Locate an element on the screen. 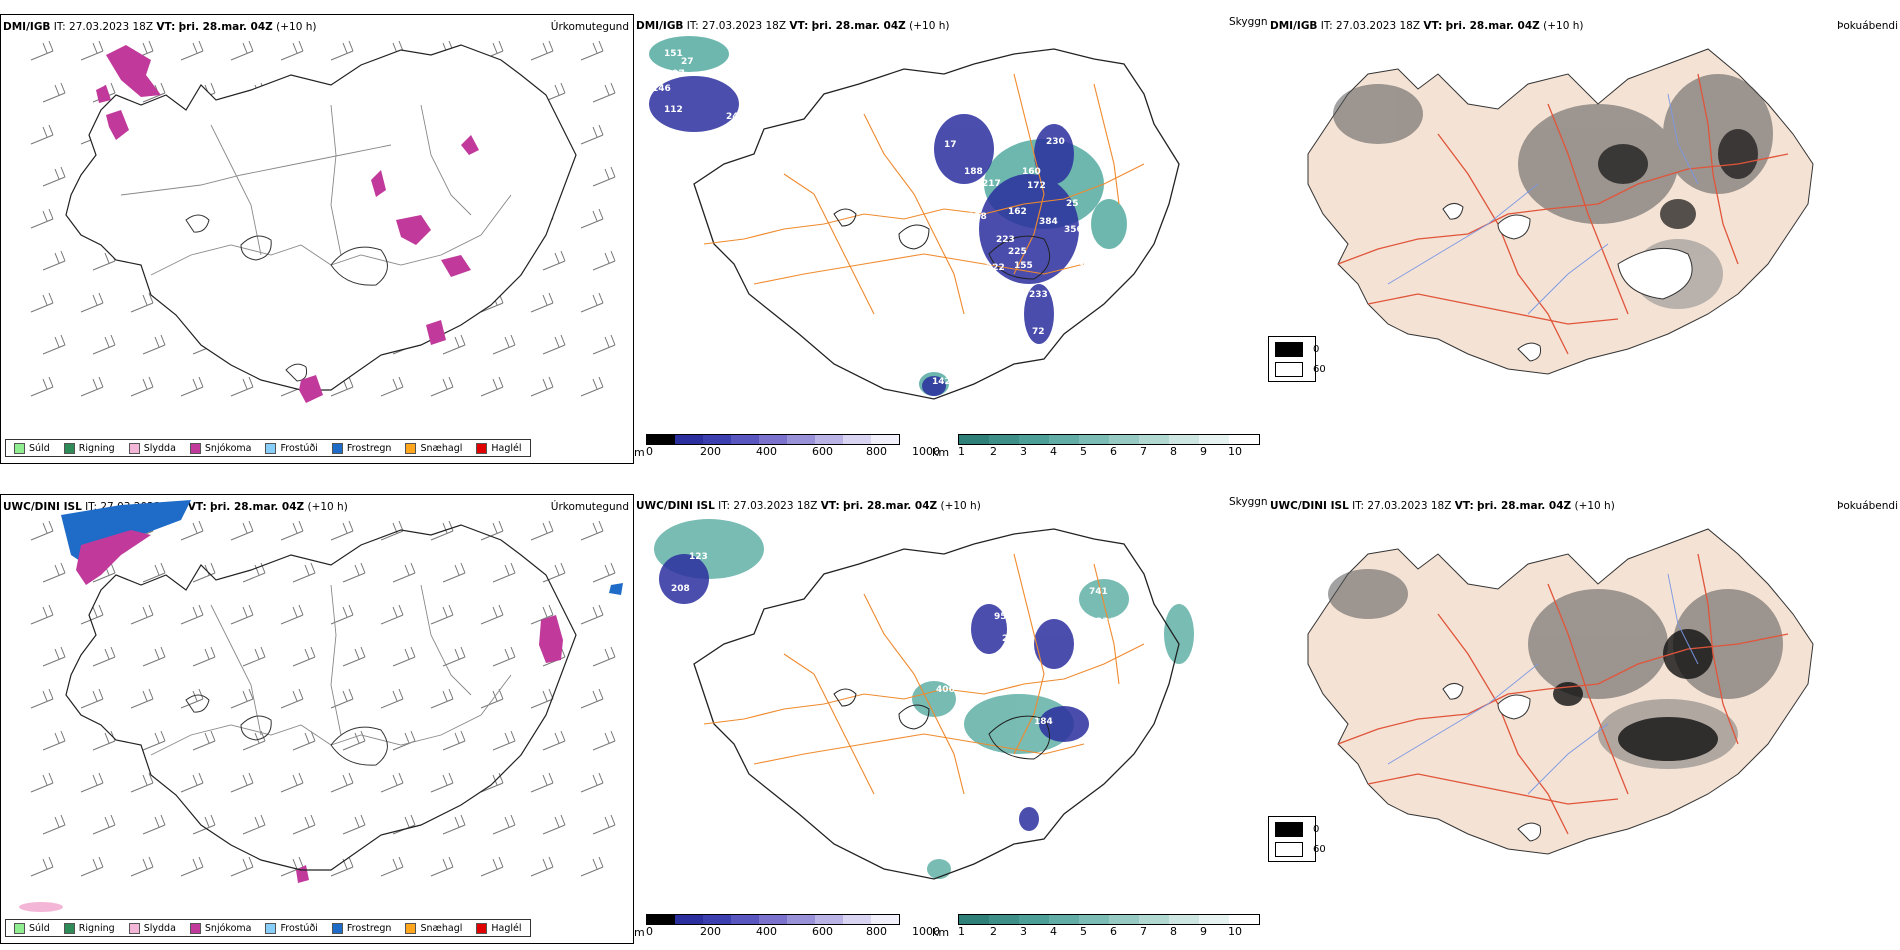  init-time: 27.03.2023 18Z is located at coordinates (1409, 506).